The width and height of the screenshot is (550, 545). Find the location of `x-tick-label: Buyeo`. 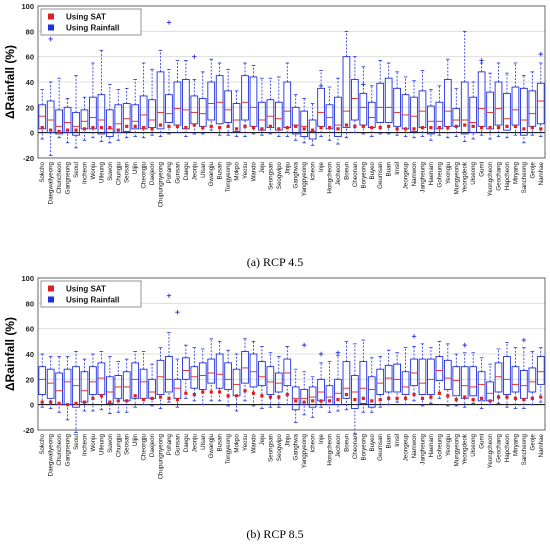

x-tick-label: Buyeo is located at coordinates (372, 170).